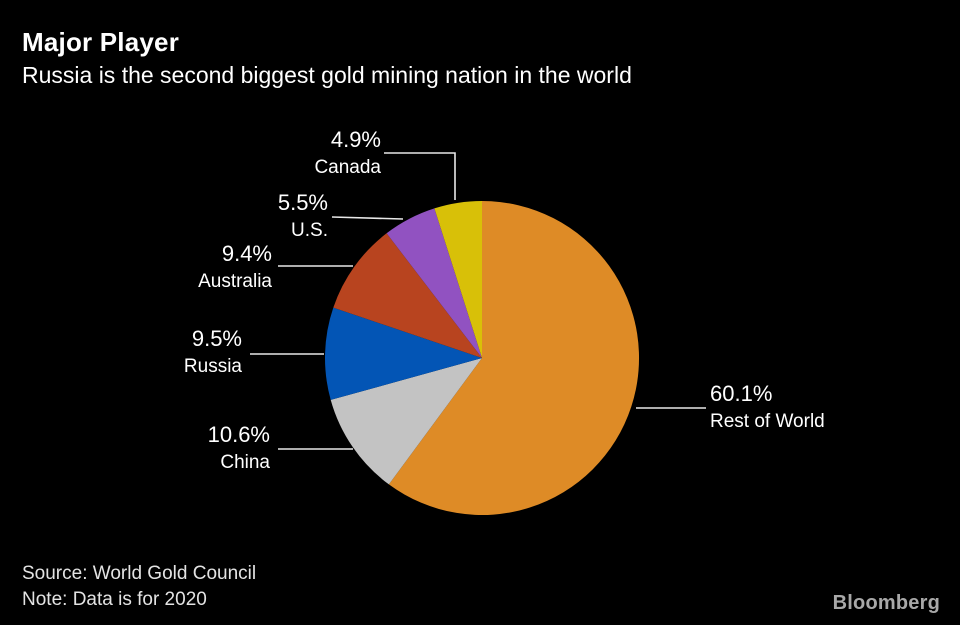 This screenshot has width=960, height=625. What do you see at coordinates (767, 407) in the screenshot?
I see `slice-label-rest-of-world: 60.1% Rest of World` at bounding box center [767, 407].